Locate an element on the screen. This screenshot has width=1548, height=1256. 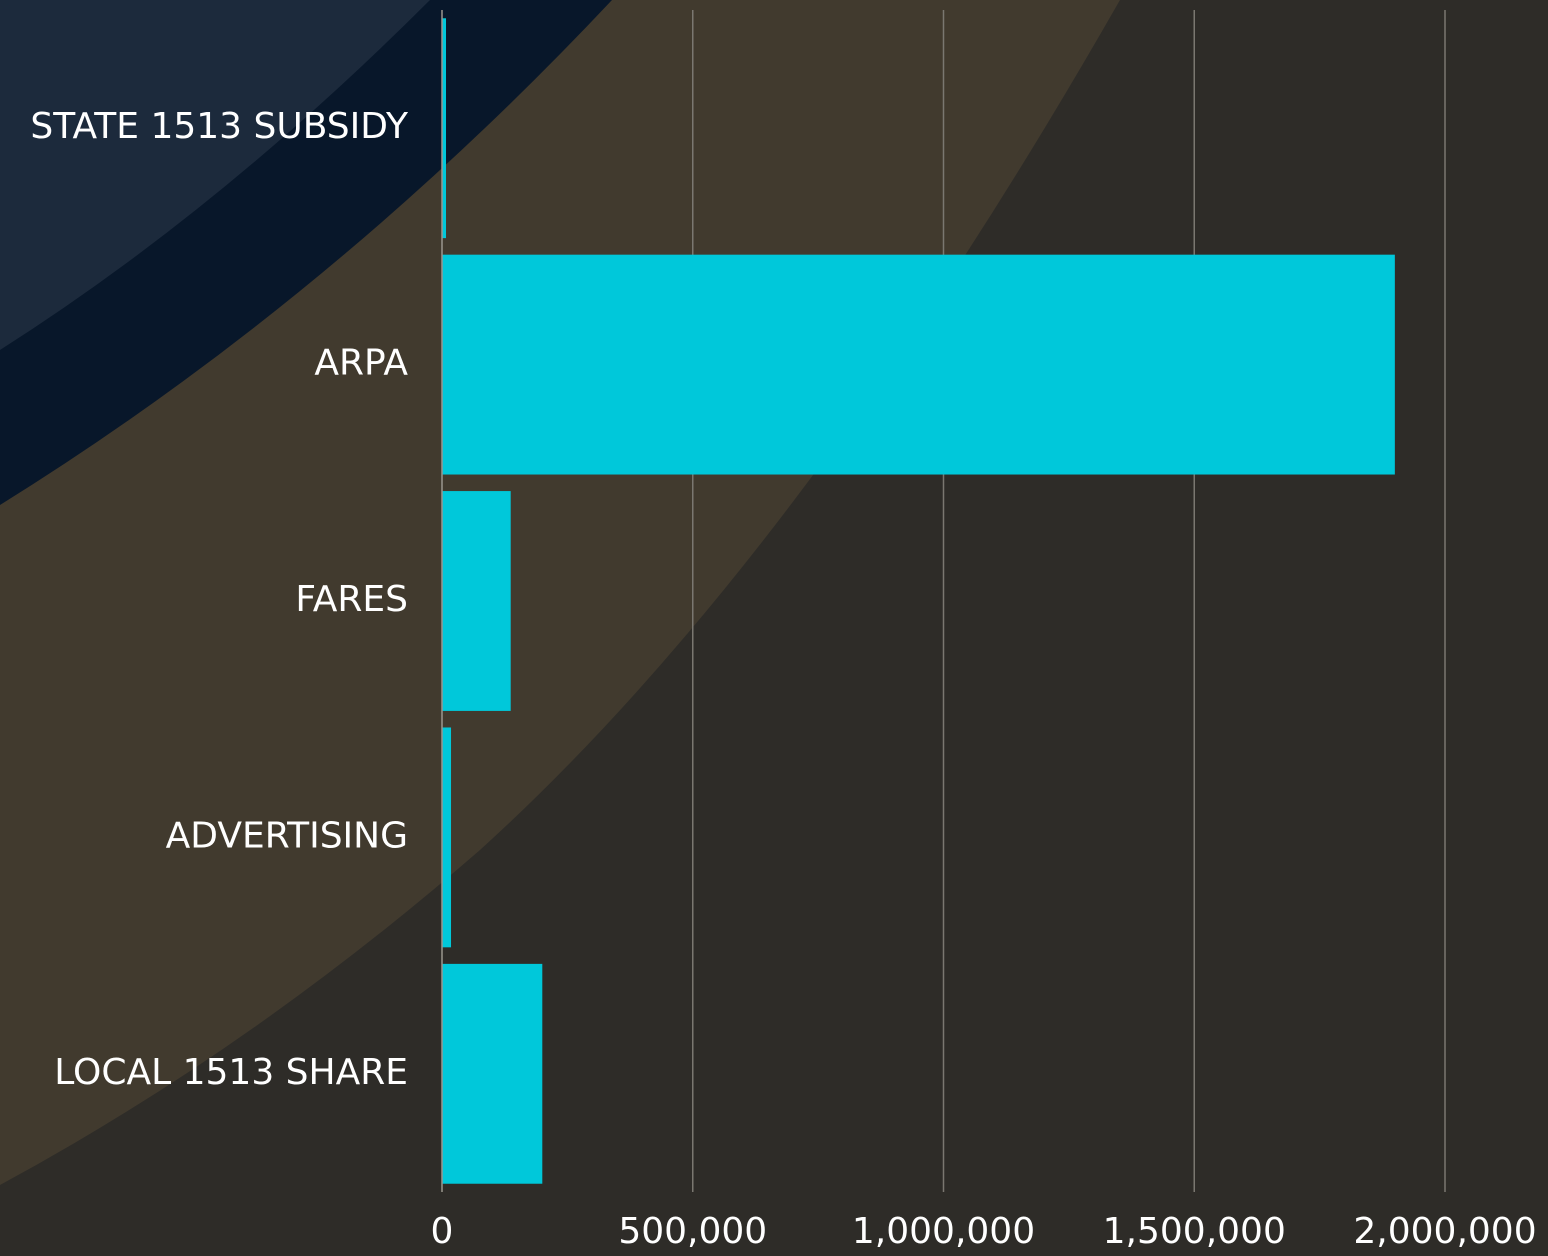
x-tick-label: 2,000,000 is located at coordinates (1444, 1231).